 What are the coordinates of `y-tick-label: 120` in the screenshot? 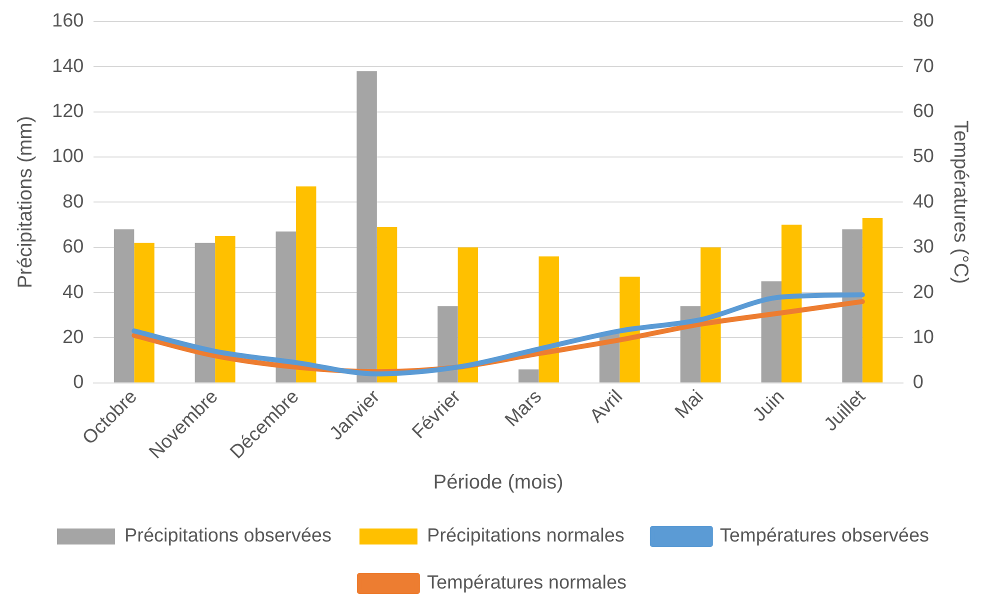 It's located at (68, 111).